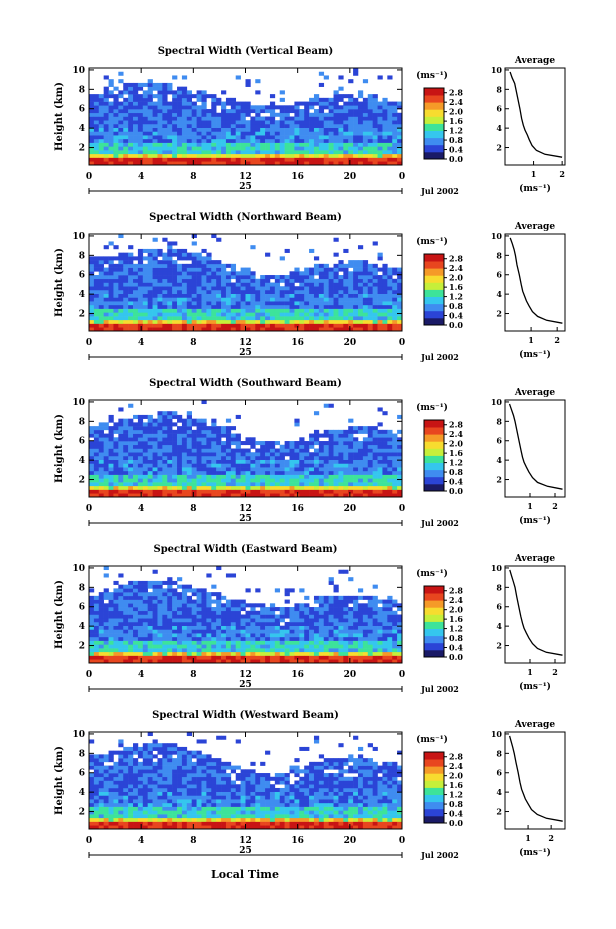 Image resolution: width=616 pixels, height=929 pixels. I want to click on colorbar-tick-label: 0.8, so click(456, 306).